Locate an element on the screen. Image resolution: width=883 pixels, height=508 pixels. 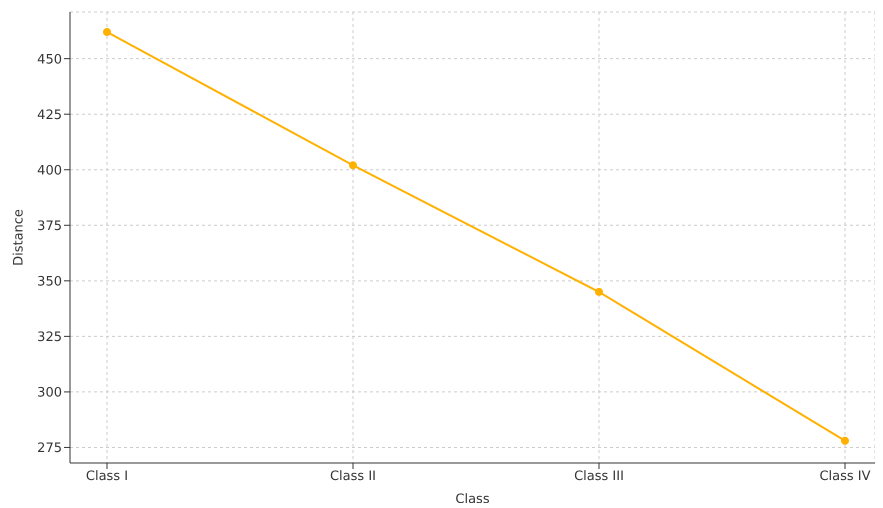
y-tick-label: 300 is located at coordinates (49, 393).